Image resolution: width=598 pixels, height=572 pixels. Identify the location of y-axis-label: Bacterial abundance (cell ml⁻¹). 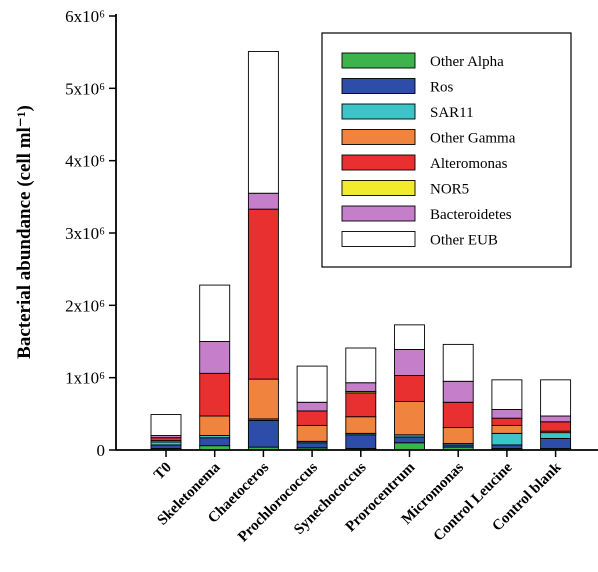
(24, 232).